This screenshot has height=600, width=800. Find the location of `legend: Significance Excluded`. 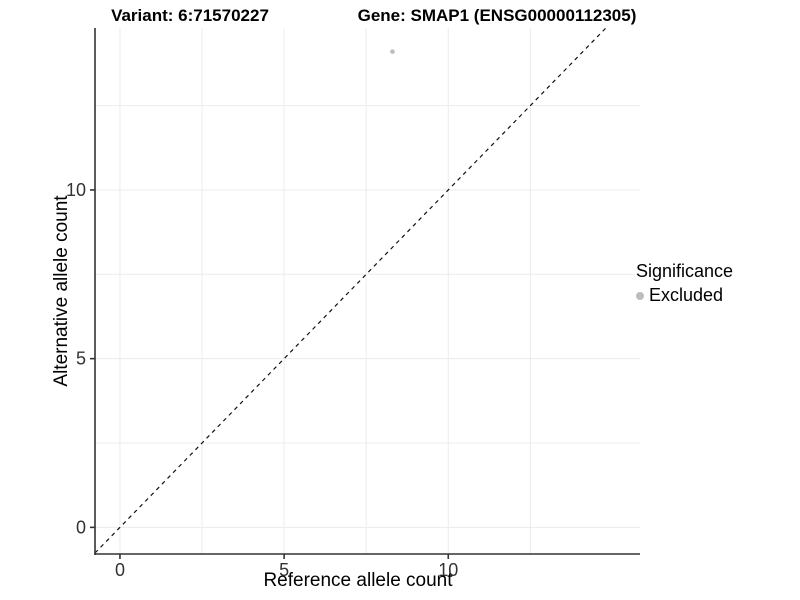

legend: Significance Excluded is located at coordinates (684, 283).